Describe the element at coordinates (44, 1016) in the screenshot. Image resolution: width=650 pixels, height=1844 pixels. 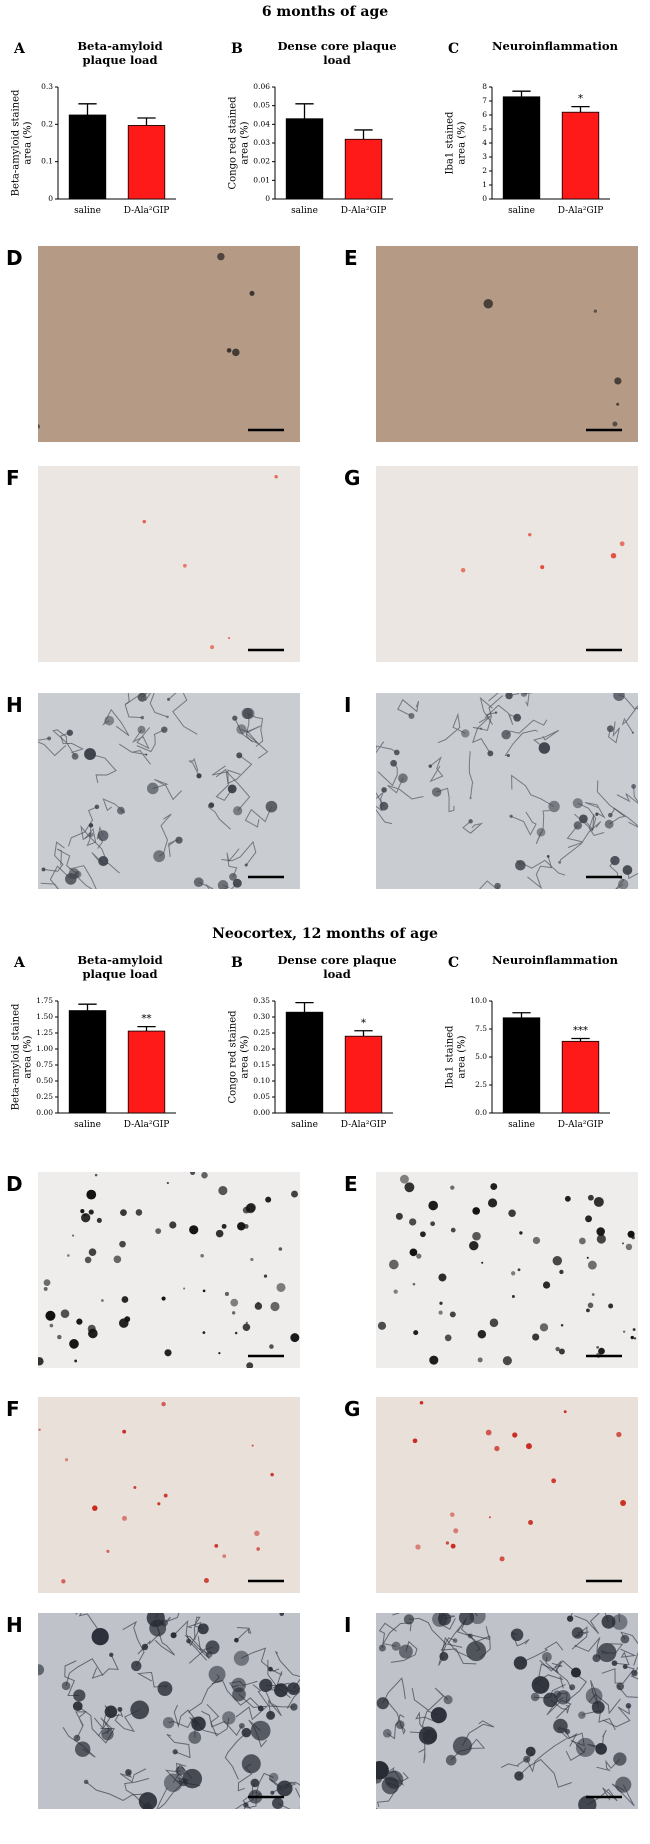
I see `y-tick-label: 1.50` at that location.